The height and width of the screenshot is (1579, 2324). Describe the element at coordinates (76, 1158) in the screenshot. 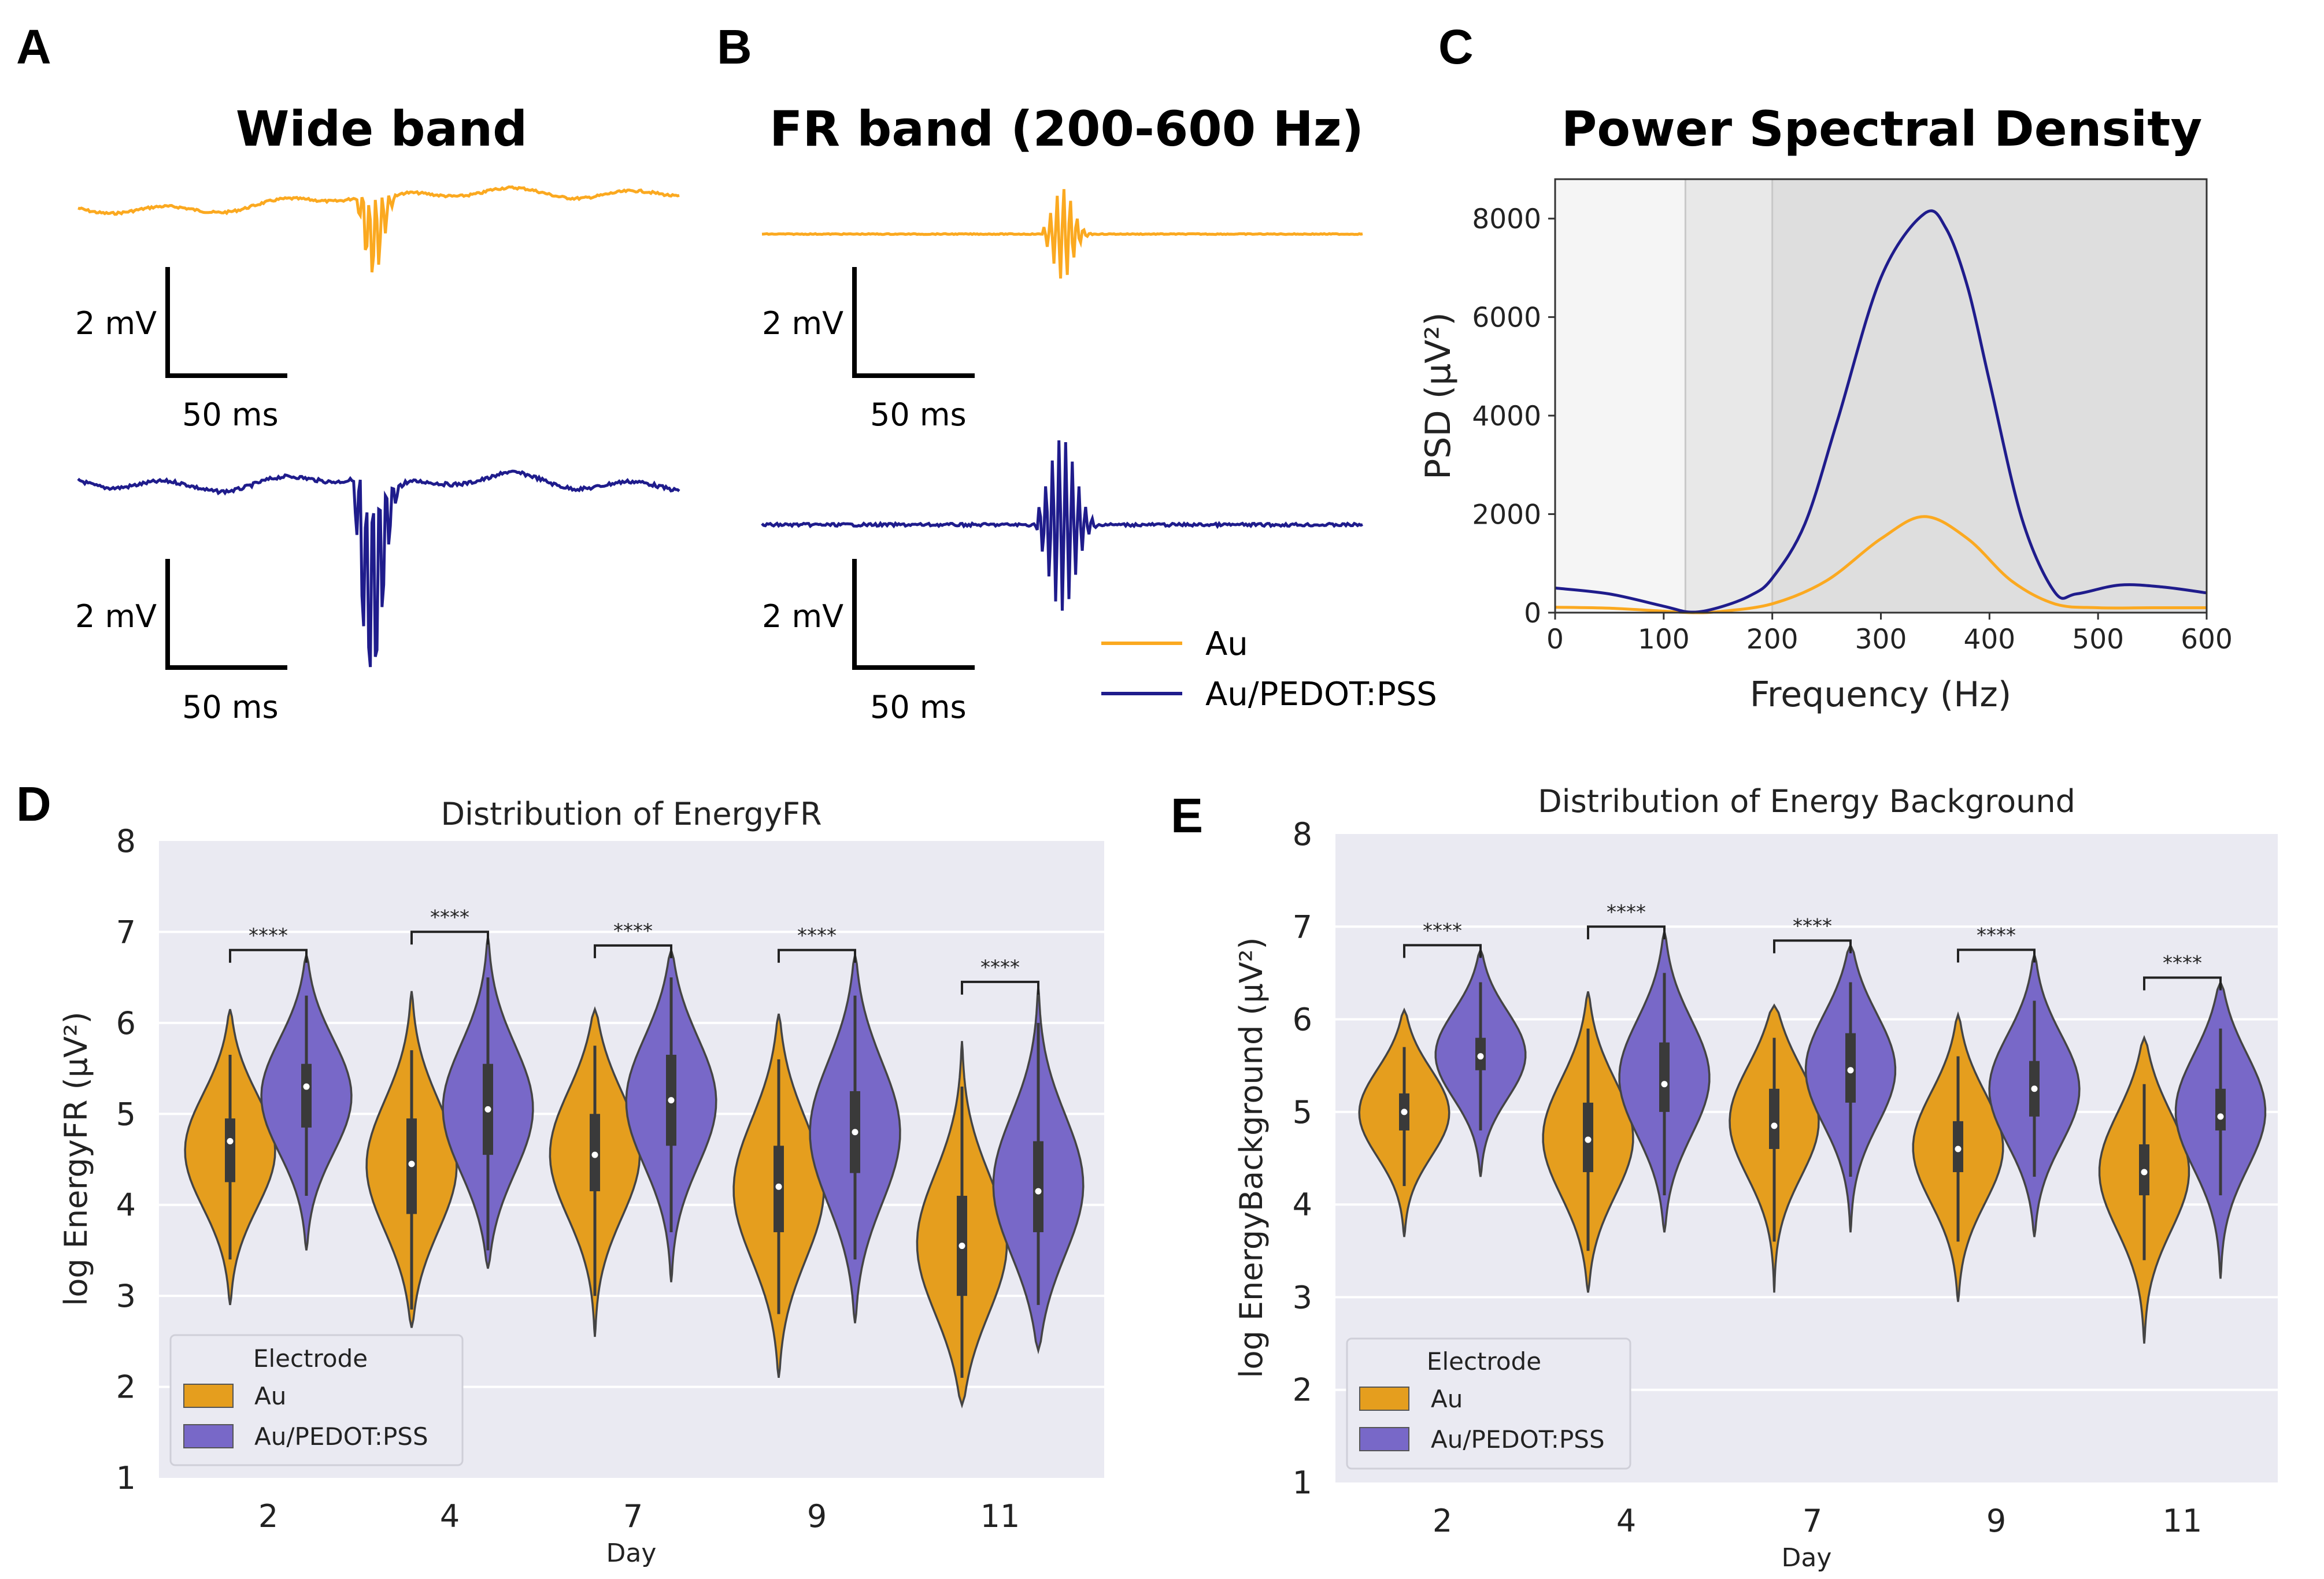

I see `violin-d-y-axis-label: log EnergyFR (µV²)` at that location.